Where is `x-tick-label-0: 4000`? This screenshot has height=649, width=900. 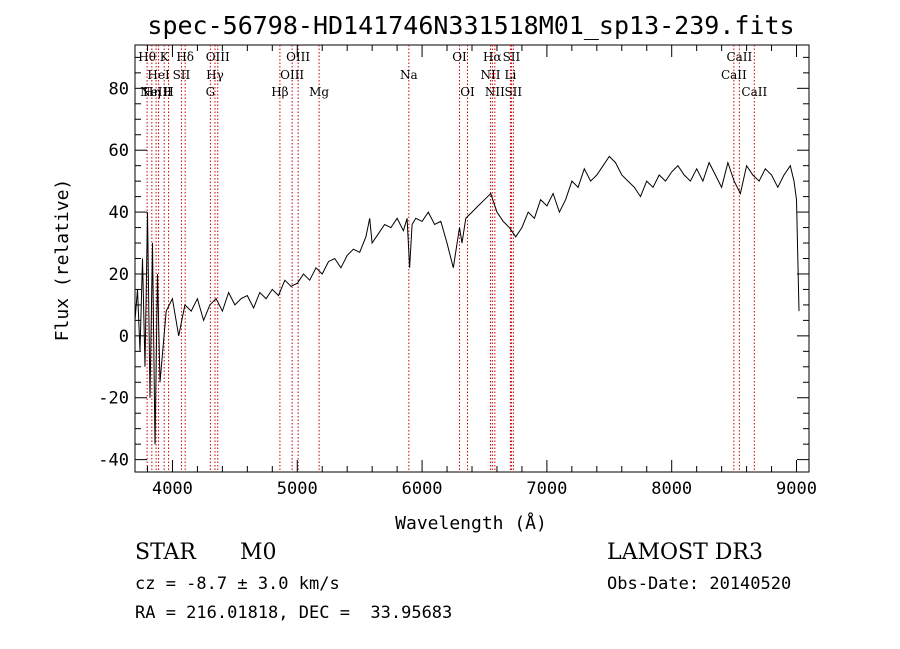 x-tick-label-0: 4000 is located at coordinates (172, 489).